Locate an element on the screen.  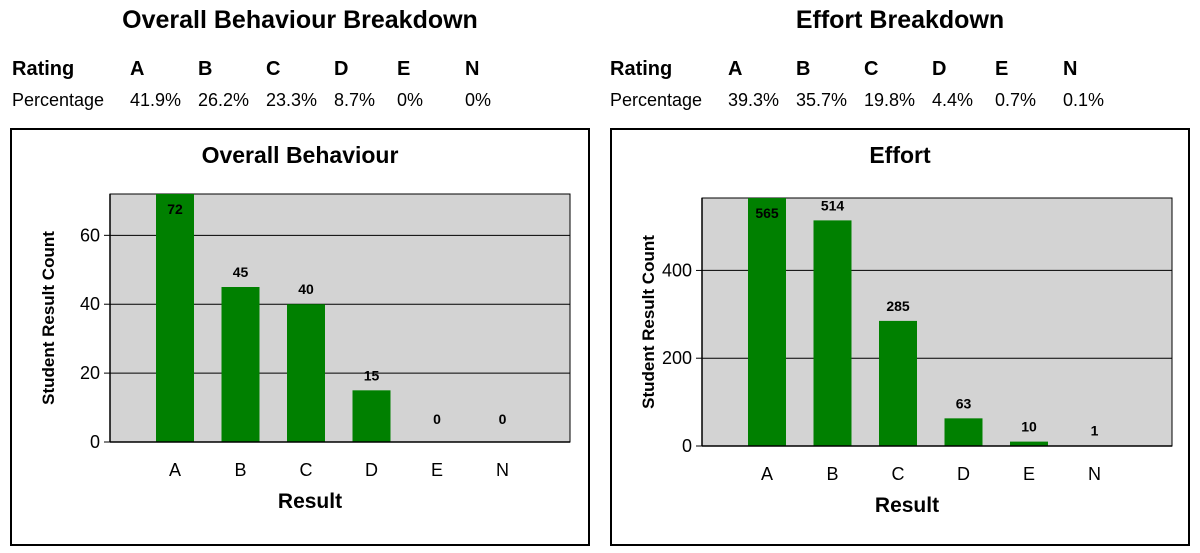
percentage-cell: 19.8% is located at coordinates (890, 99).